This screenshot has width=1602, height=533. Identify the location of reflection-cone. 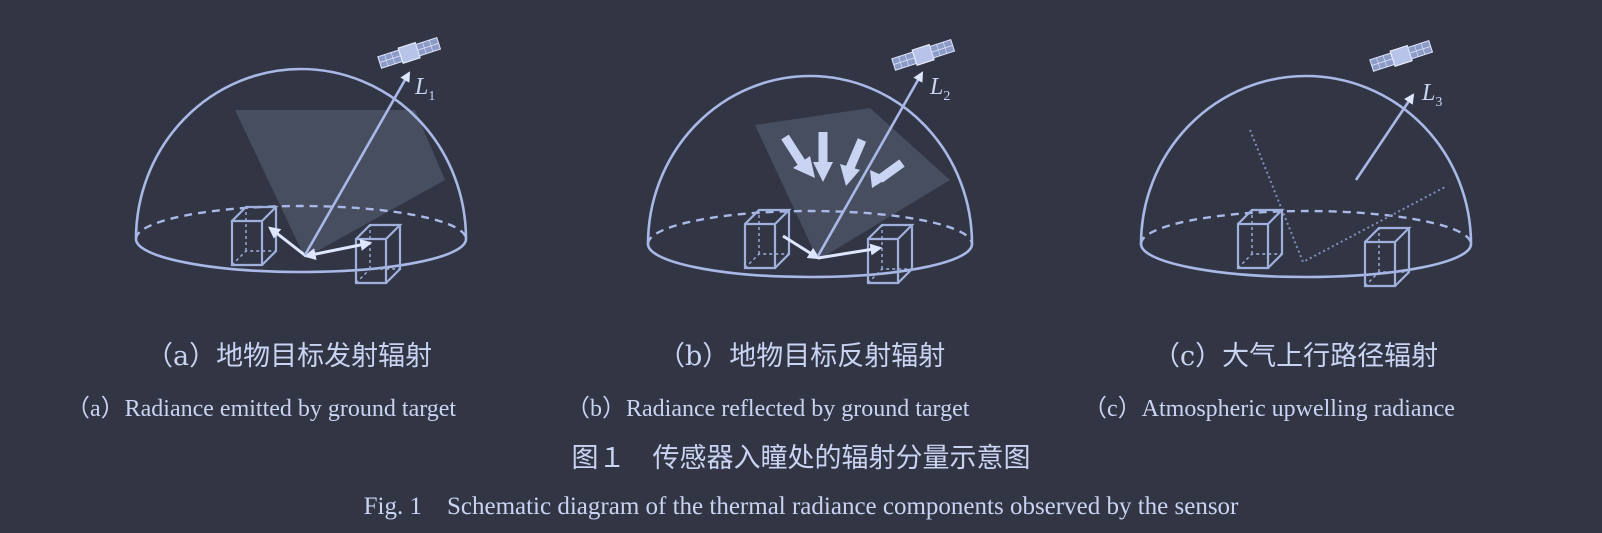
(852, 184).